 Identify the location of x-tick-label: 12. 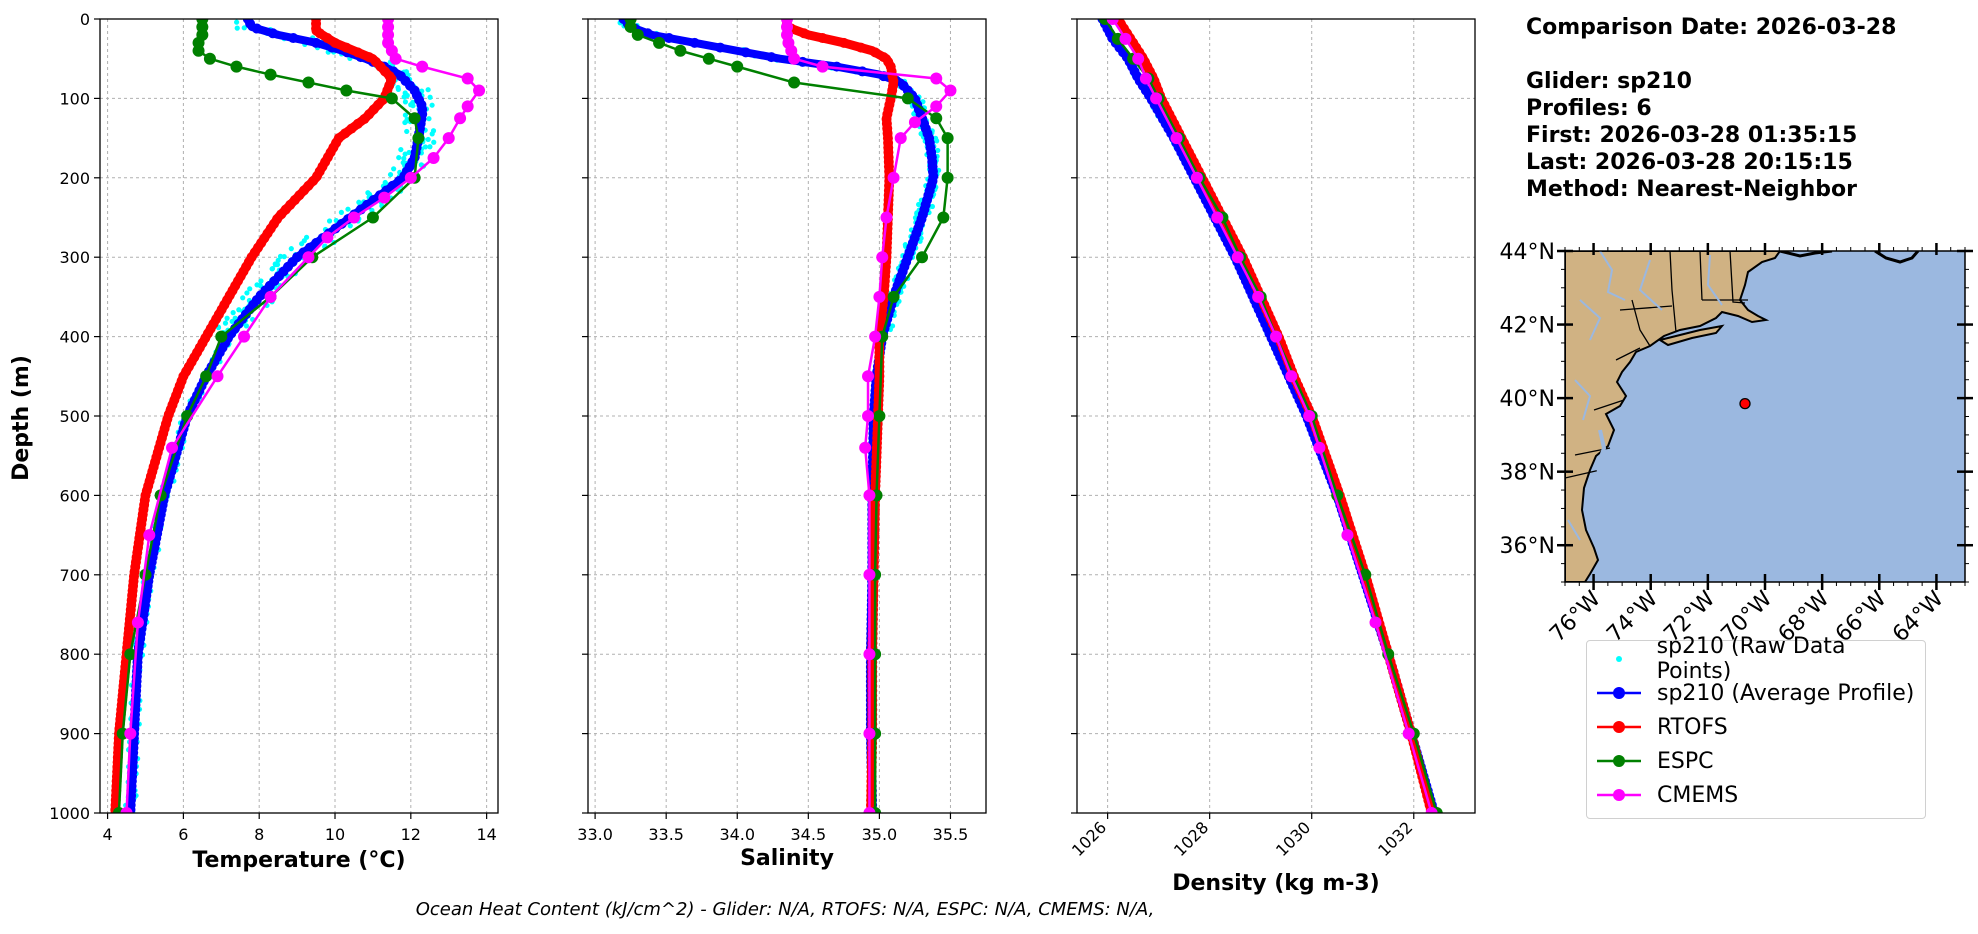
(411, 834).